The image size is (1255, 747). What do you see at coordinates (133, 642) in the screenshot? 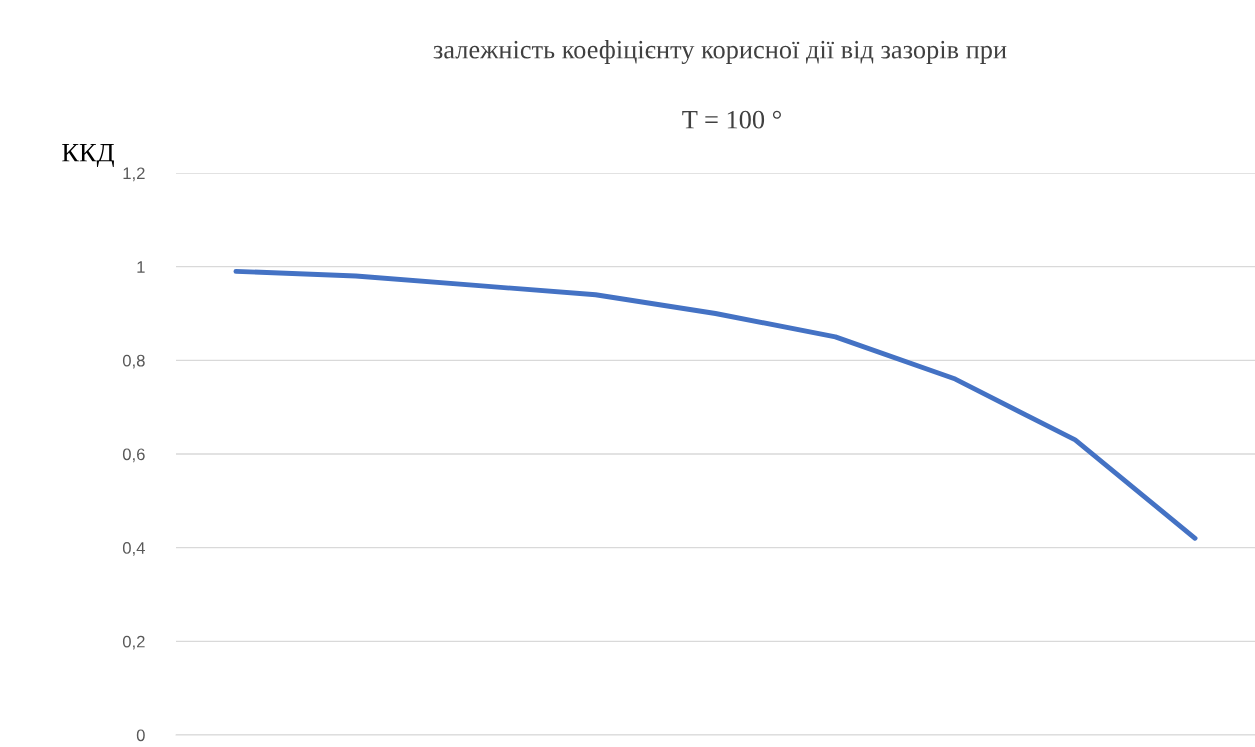
I see `y-tick-label: 0,2` at bounding box center [133, 642].